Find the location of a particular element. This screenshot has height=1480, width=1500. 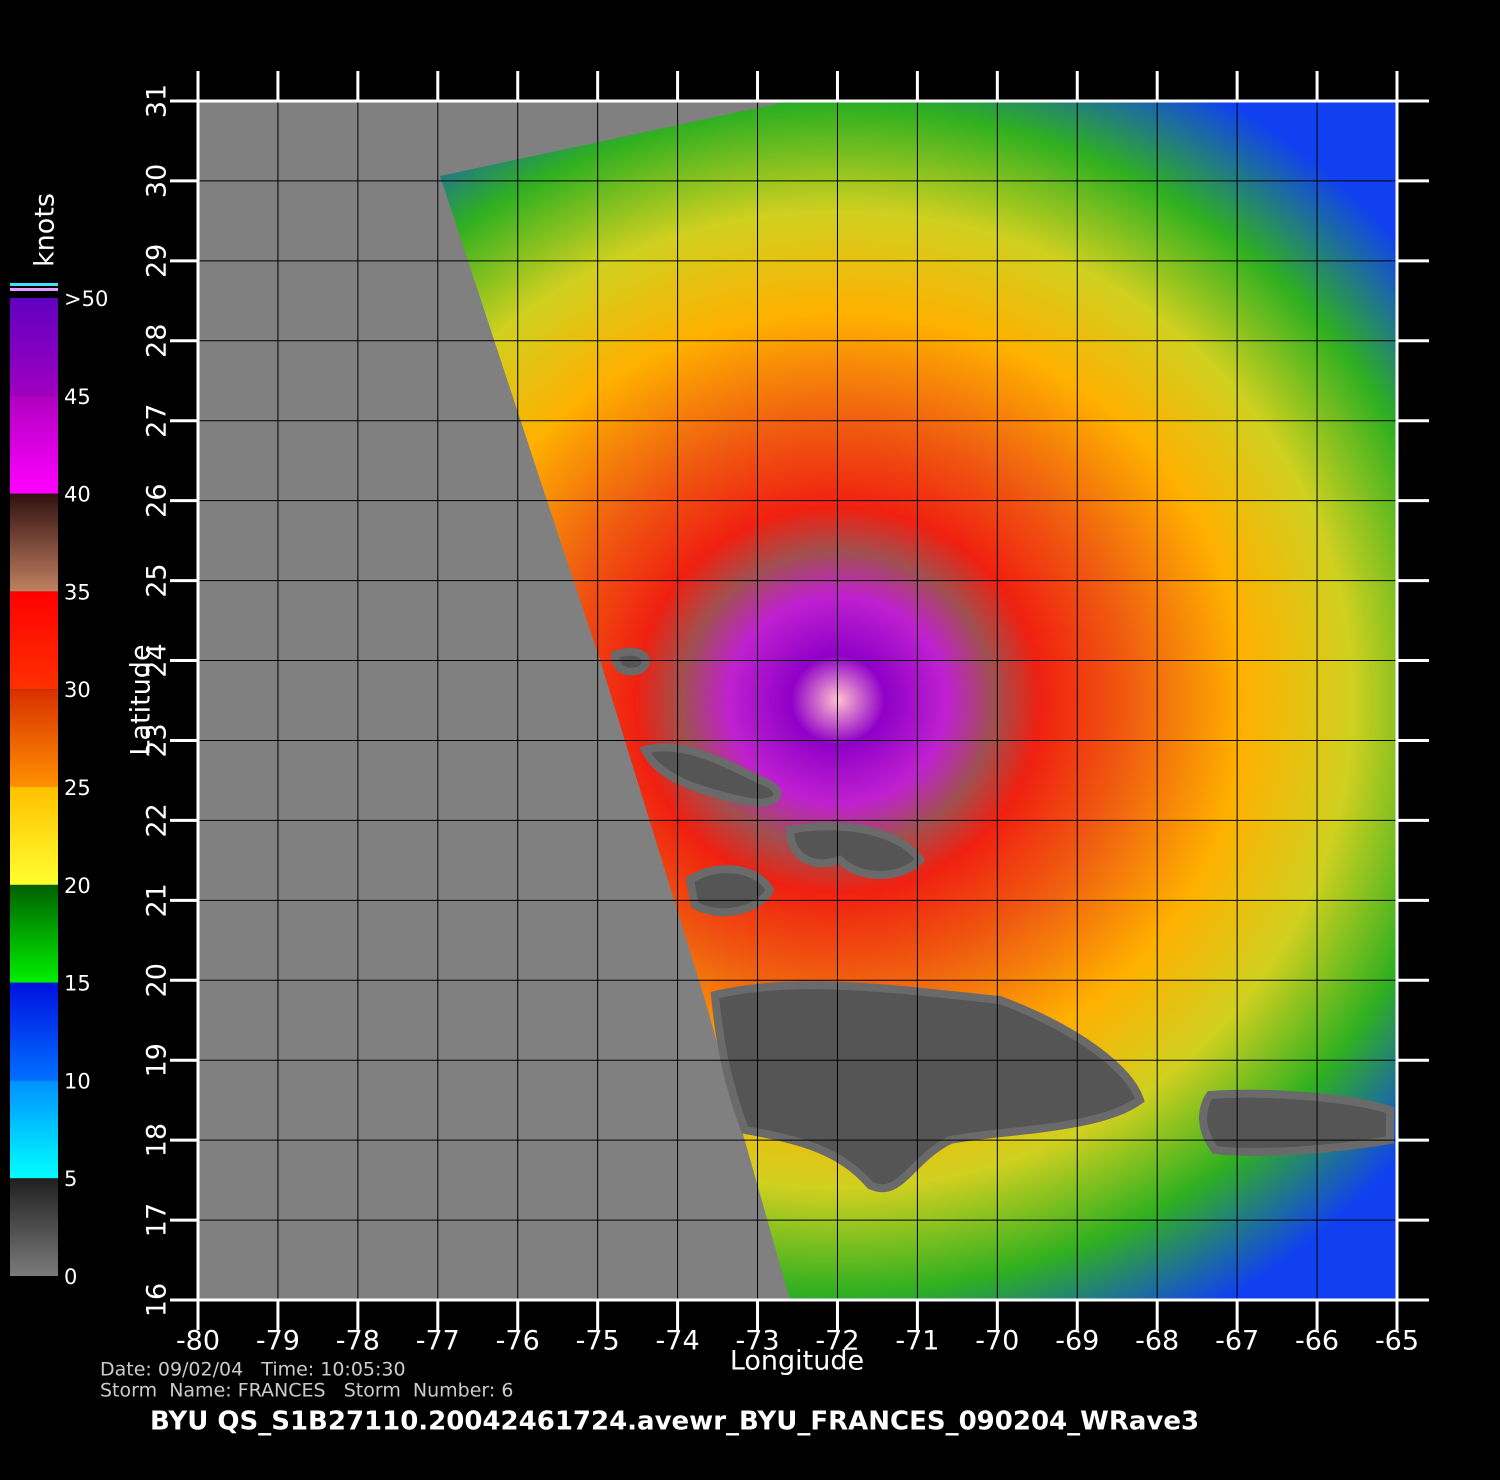

colorbar-label: >50 is located at coordinates (86, 299).